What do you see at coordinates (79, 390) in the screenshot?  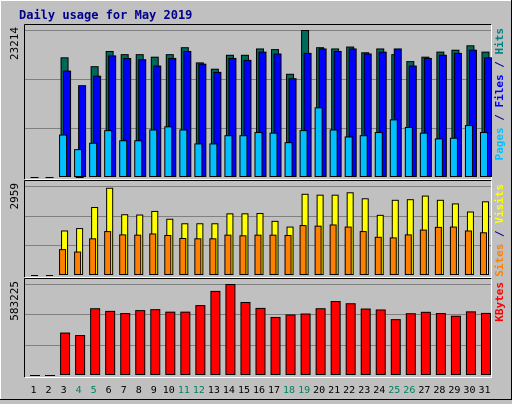 I see `x-tick-label: 4` at bounding box center [79, 390].